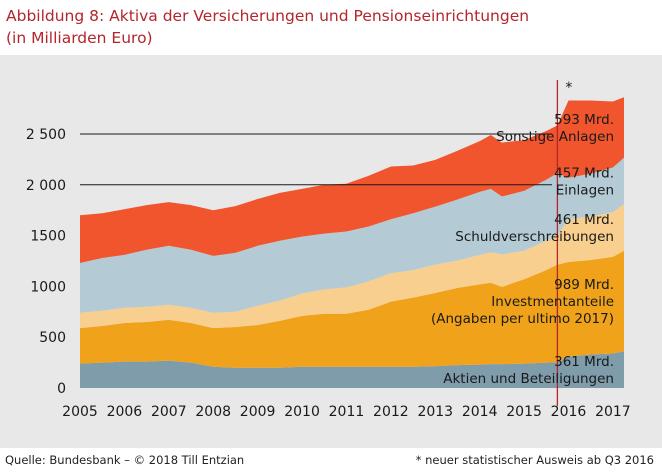 Image resolution: width=662 pixels, height=476 pixels. Describe the element at coordinates (522, 319) in the screenshot. I see `series-label-invest: (Angaben per ultimo 2017)` at that location.